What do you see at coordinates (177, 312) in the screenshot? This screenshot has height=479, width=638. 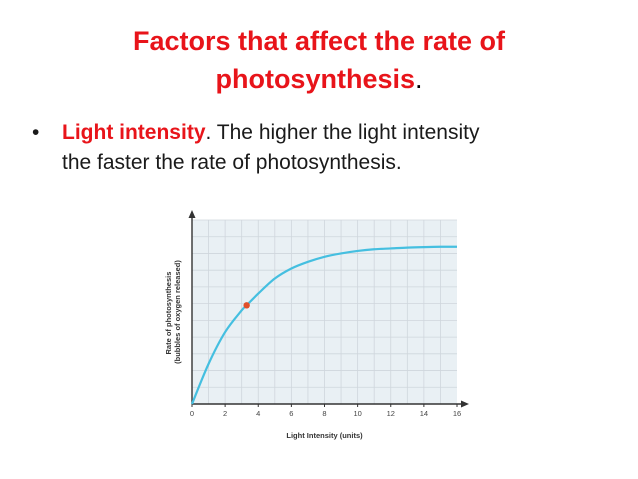 I see `y-axis-label-line2: (bubbles of oxygen released)` at bounding box center [177, 312].